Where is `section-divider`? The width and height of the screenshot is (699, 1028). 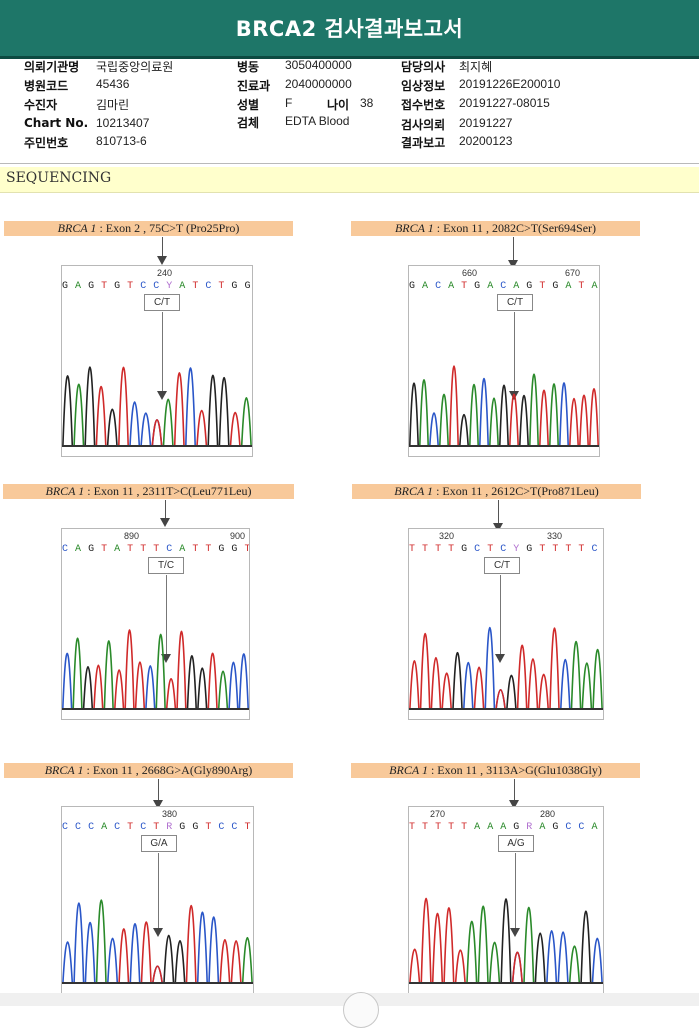 section-divider is located at coordinates (349, 163).